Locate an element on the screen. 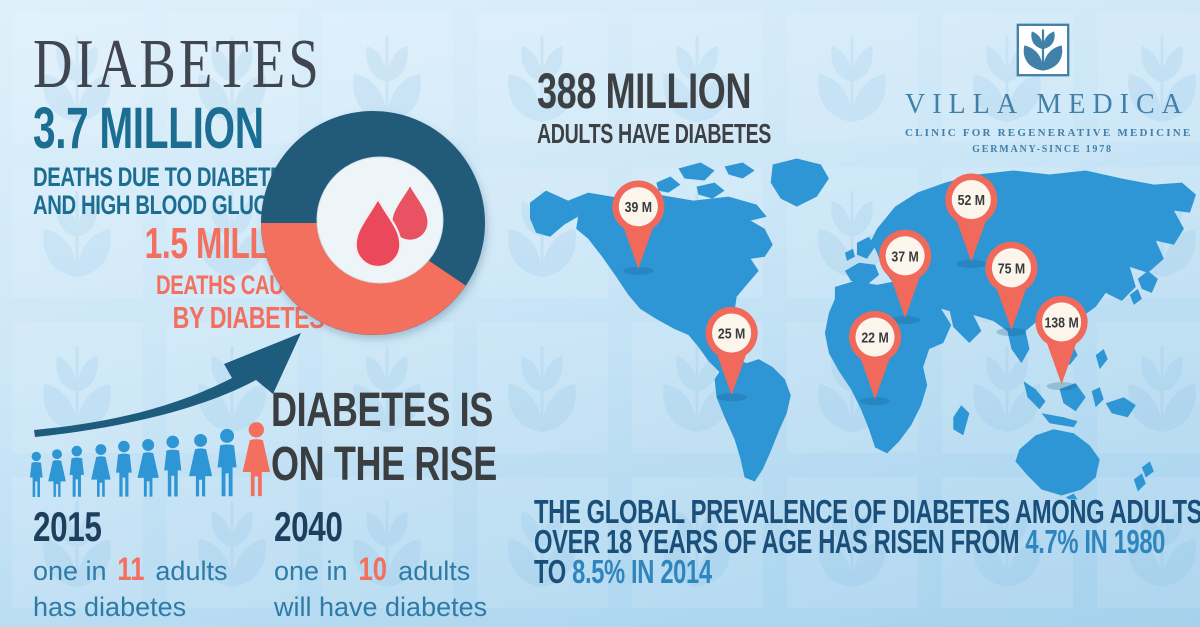 The width and height of the screenshot is (1200, 627). pin-label: 37 M is located at coordinates (904, 256).